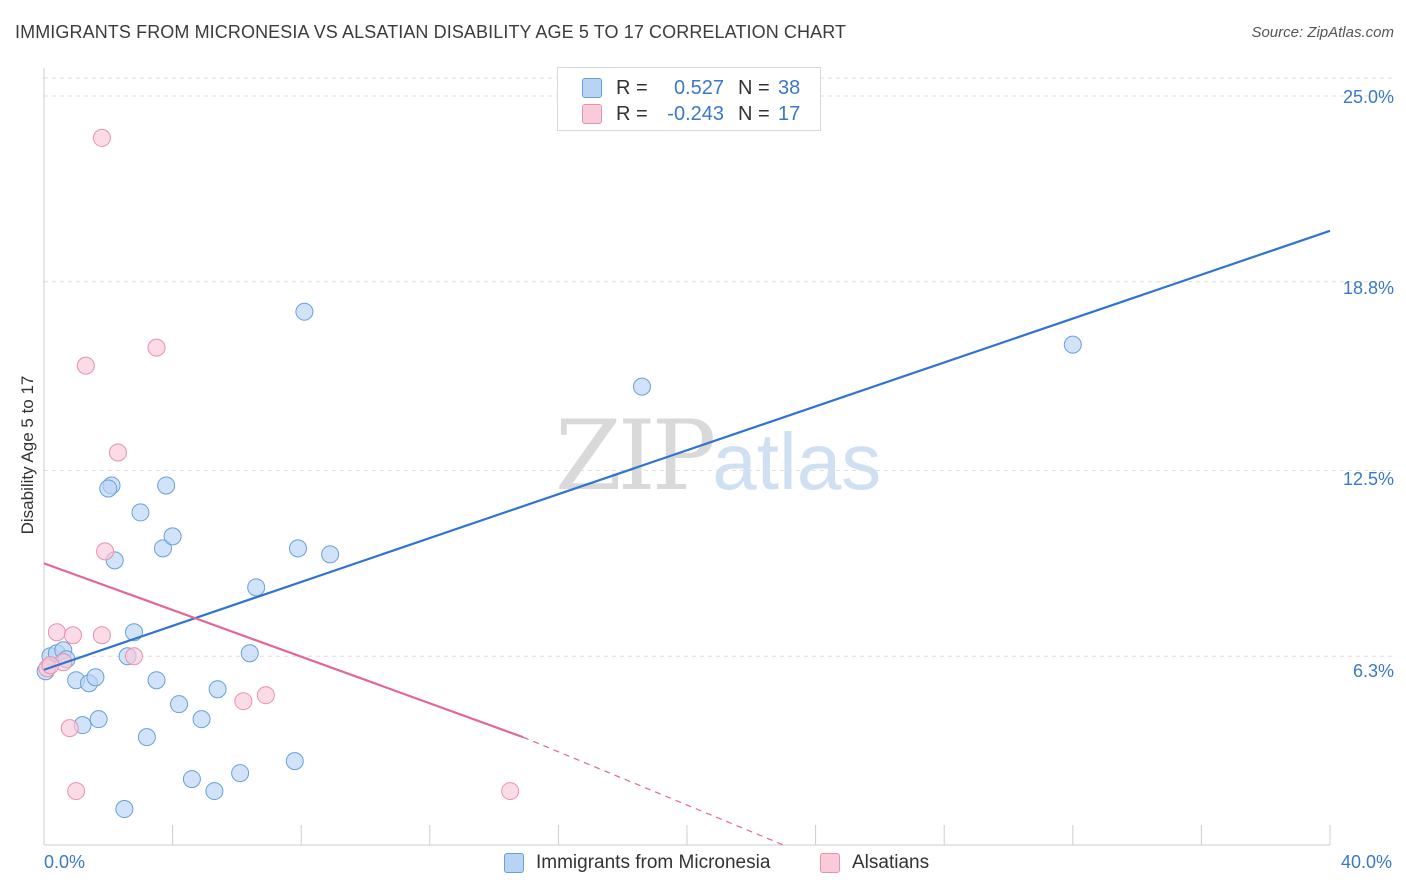  What do you see at coordinates (283, 650) in the screenshot?
I see `trend-line-alsatians` at bounding box center [283, 650].